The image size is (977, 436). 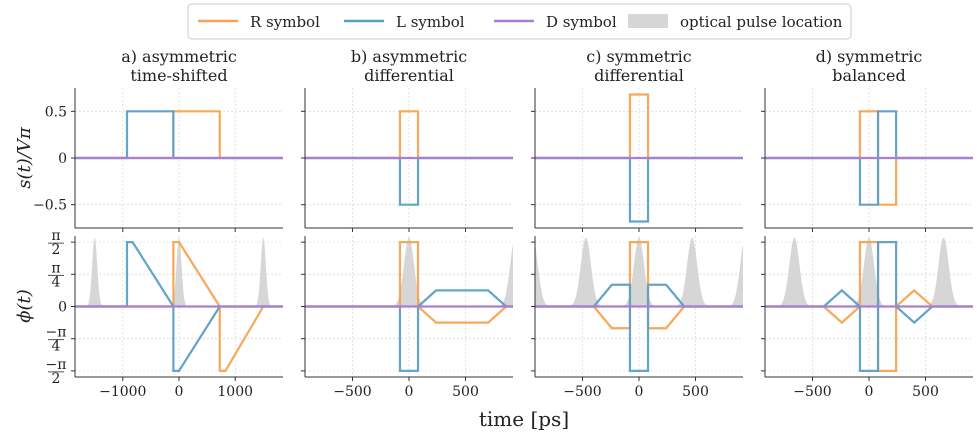 What do you see at coordinates (761, 22) in the screenshot?
I see `legend-label: optical pulse location` at bounding box center [761, 22].